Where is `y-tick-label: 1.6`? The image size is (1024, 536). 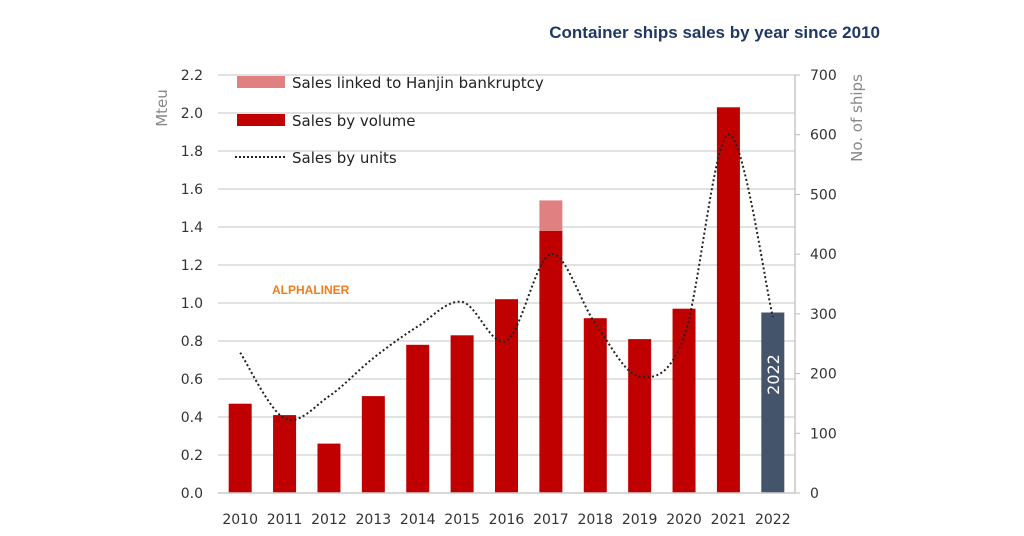 y-tick-label: 1.6 is located at coordinates (192, 190).